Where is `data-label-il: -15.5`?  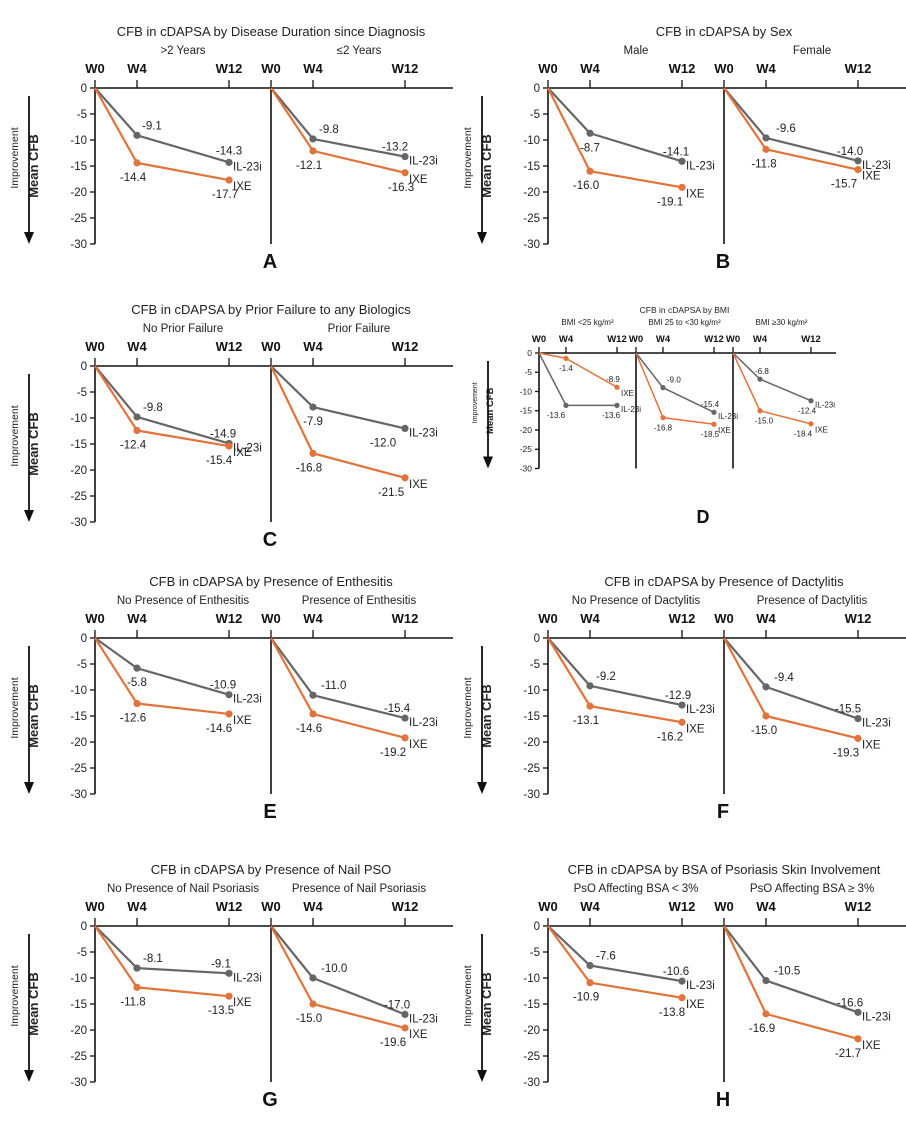
data-label-il: -15.5 is located at coordinates (848, 710).